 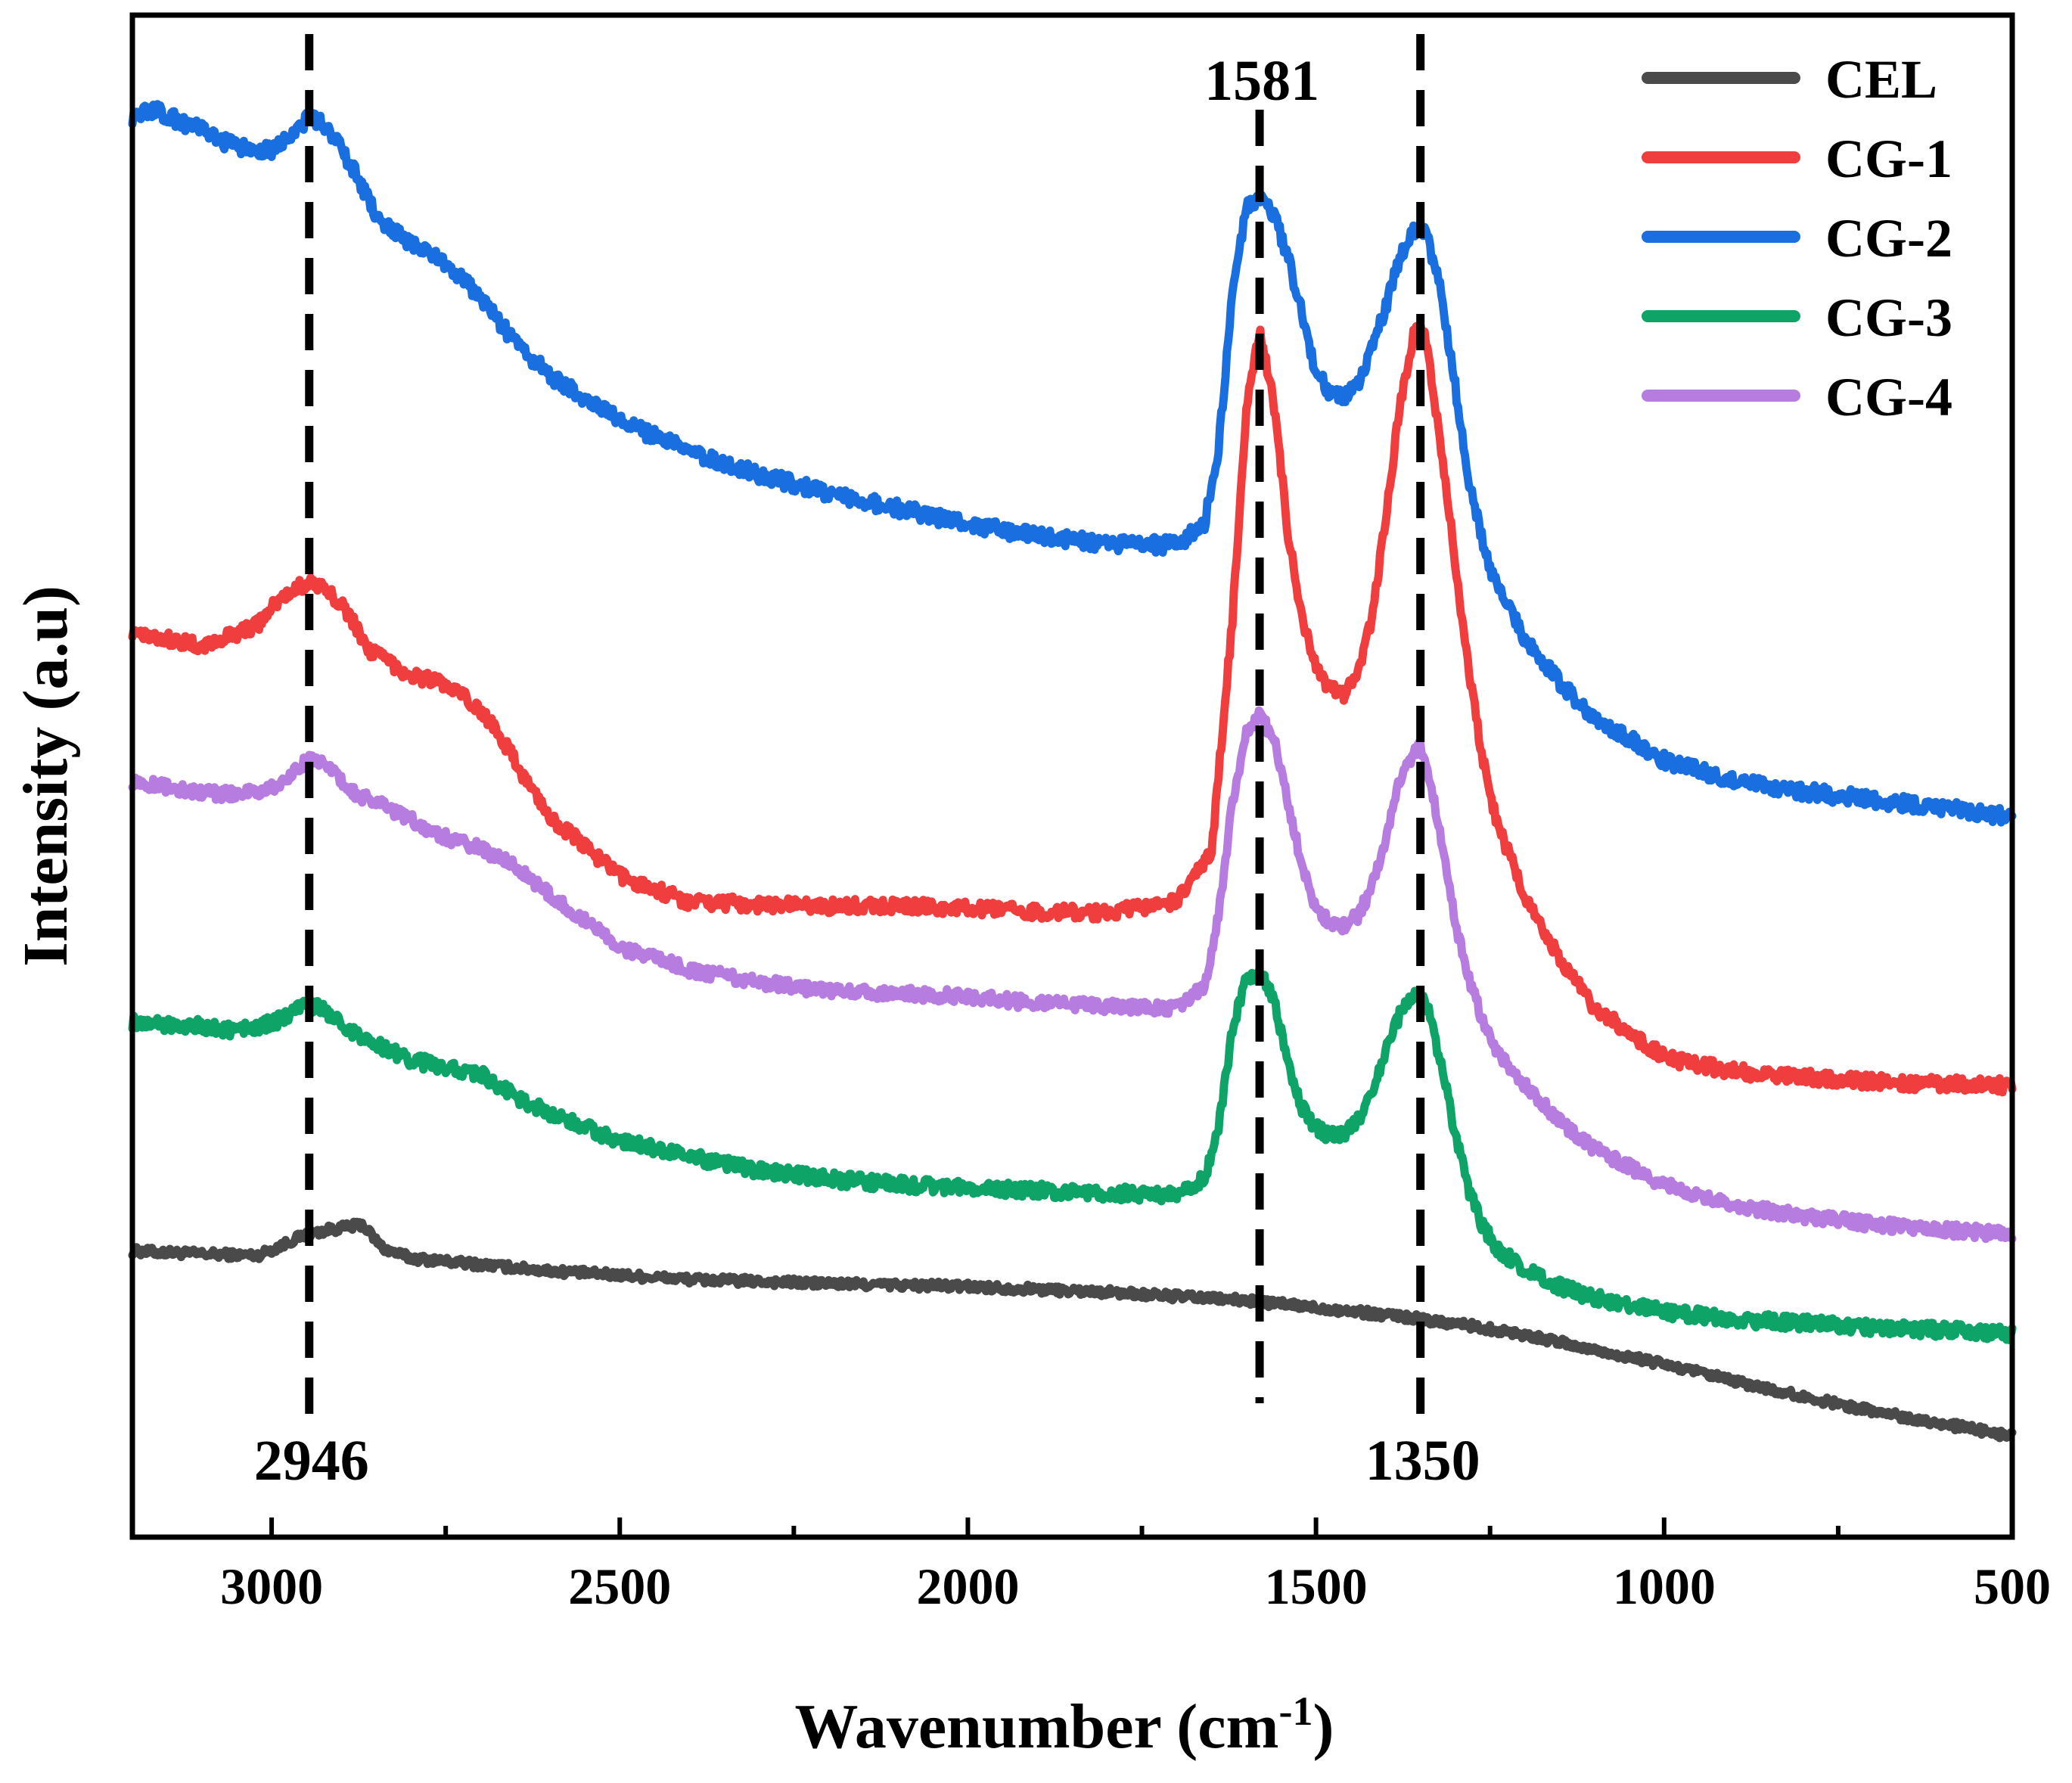 What do you see at coordinates (1036, 1726) in the screenshot?
I see `x-axis-label-main: Wavenumber (cm` at bounding box center [1036, 1726].